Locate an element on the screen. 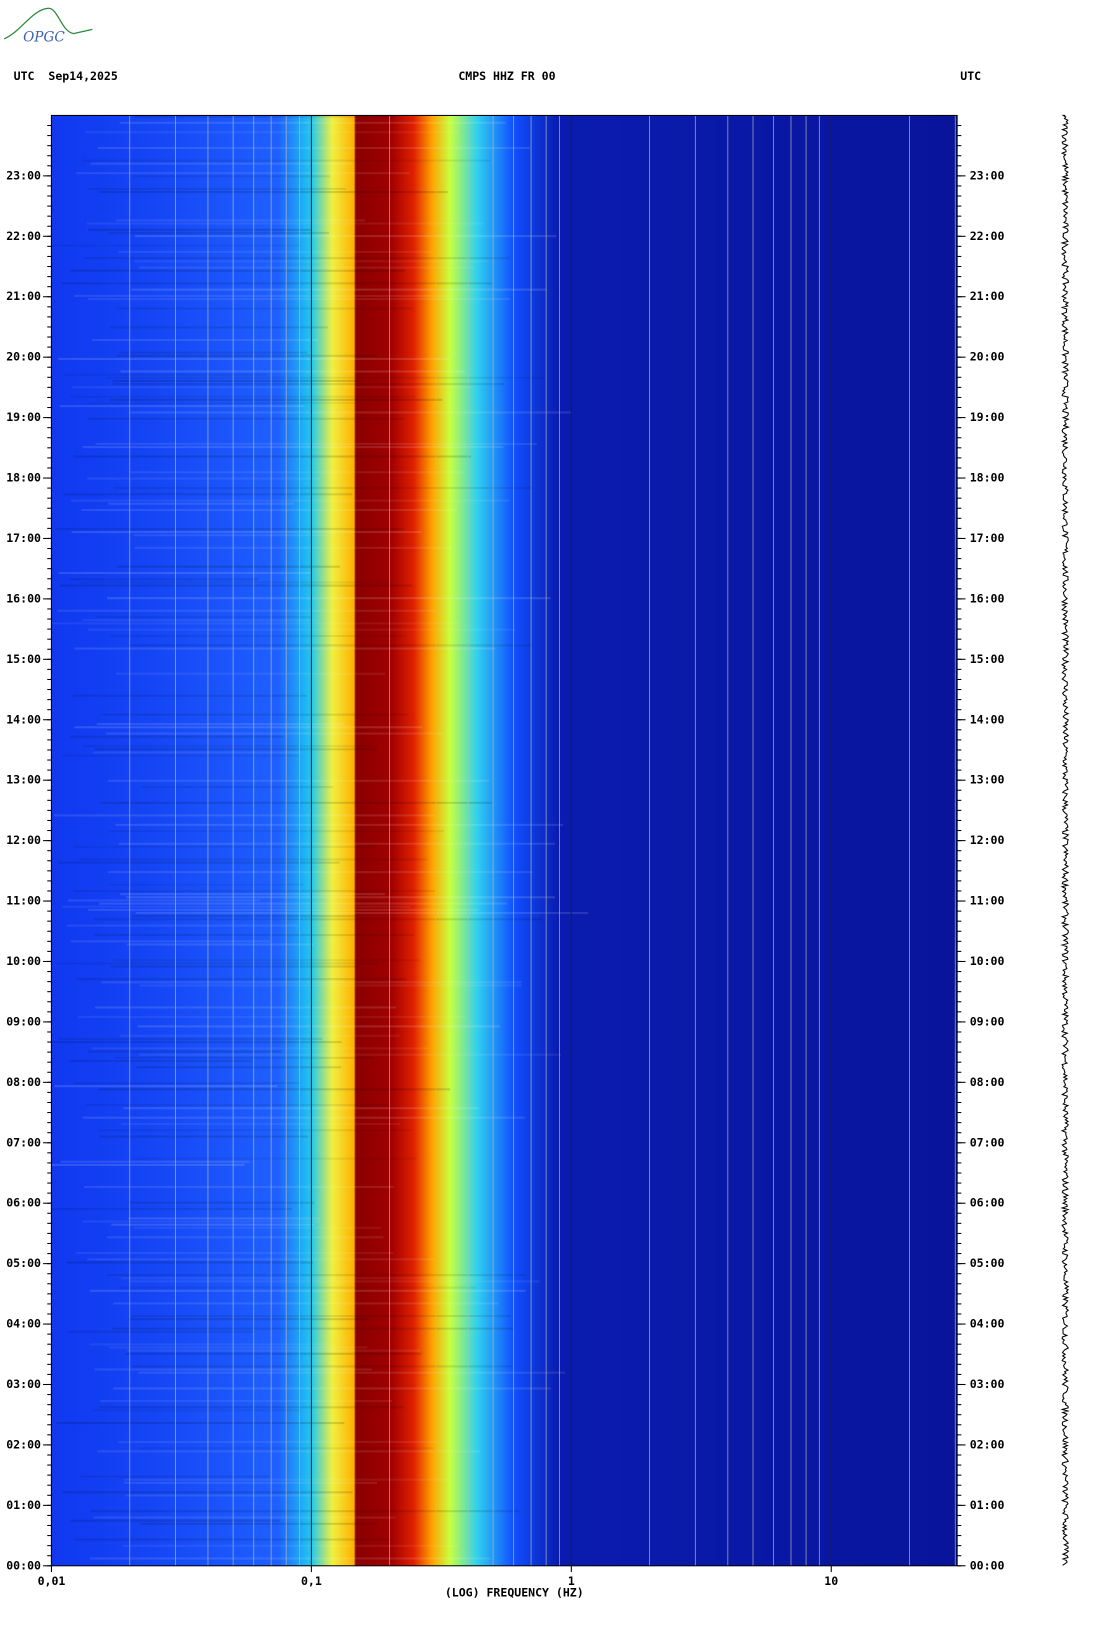 Image resolution: width=1102 pixels, height=1634 pixels. y-tick-label-right: 04:00 is located at coordinates (987, 1324).